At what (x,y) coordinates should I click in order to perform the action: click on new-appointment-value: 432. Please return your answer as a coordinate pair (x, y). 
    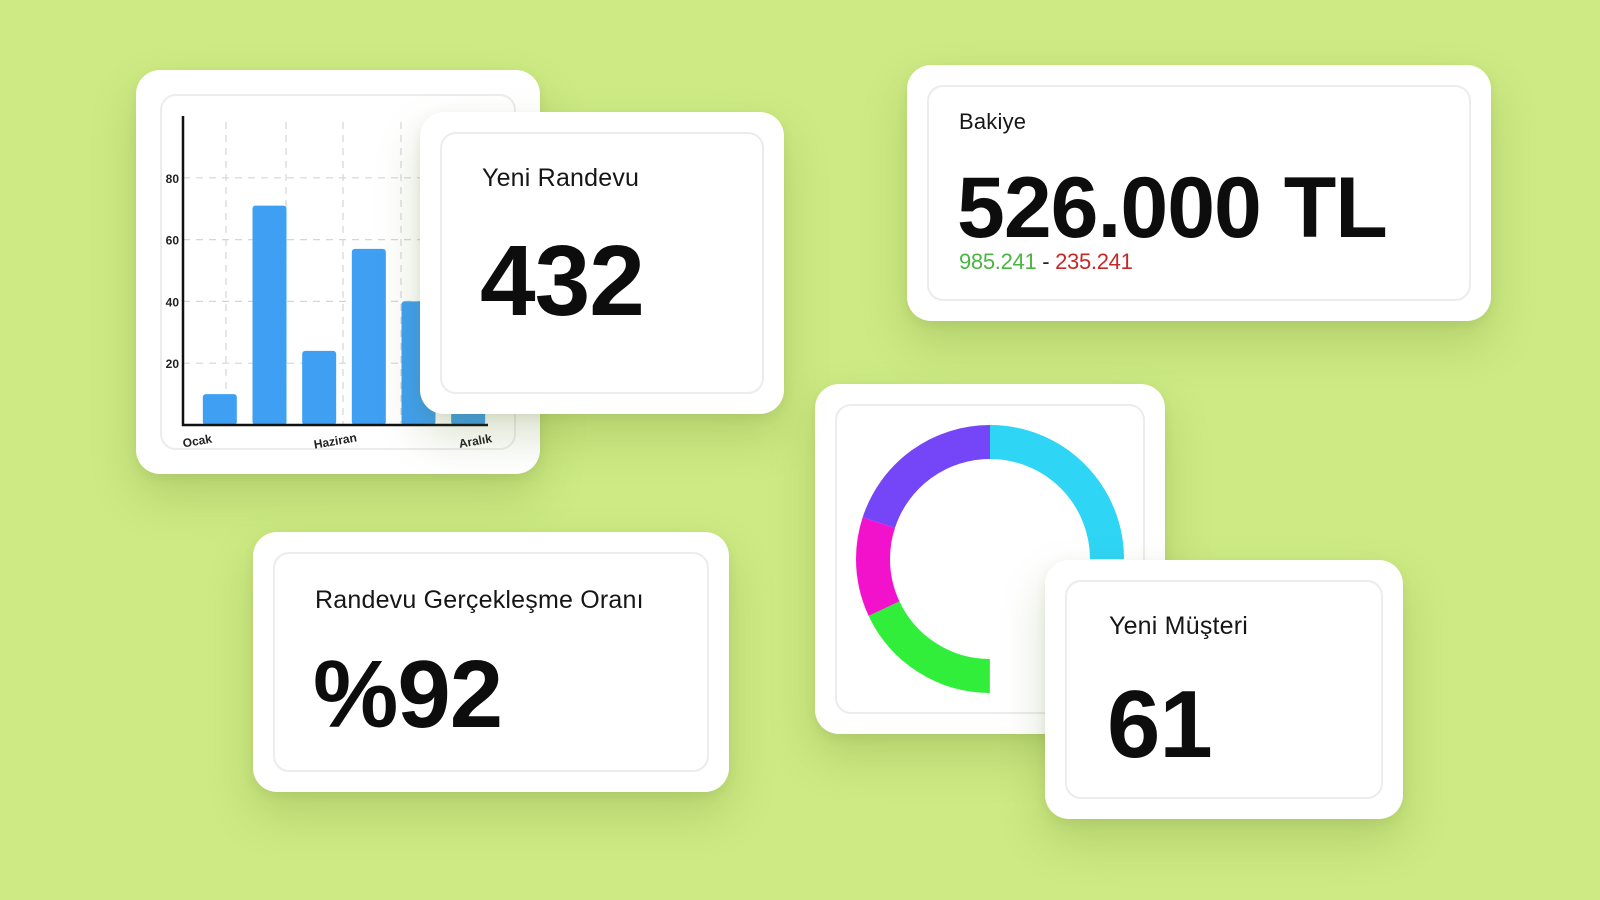
    Looking at the image, I should click on (562, 281).